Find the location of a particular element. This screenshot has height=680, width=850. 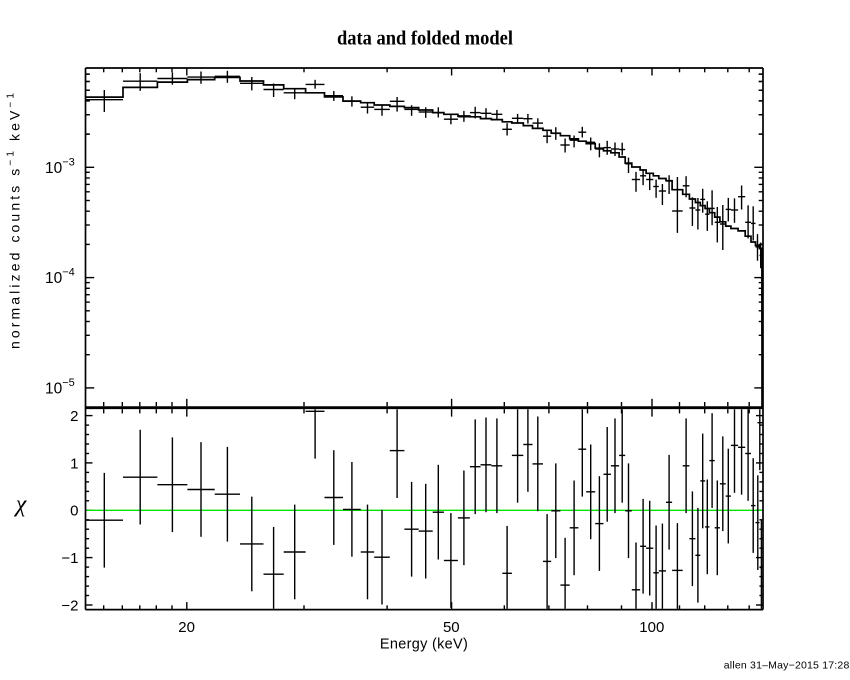

svg-text: 20 is located at coordinates (186, 627).